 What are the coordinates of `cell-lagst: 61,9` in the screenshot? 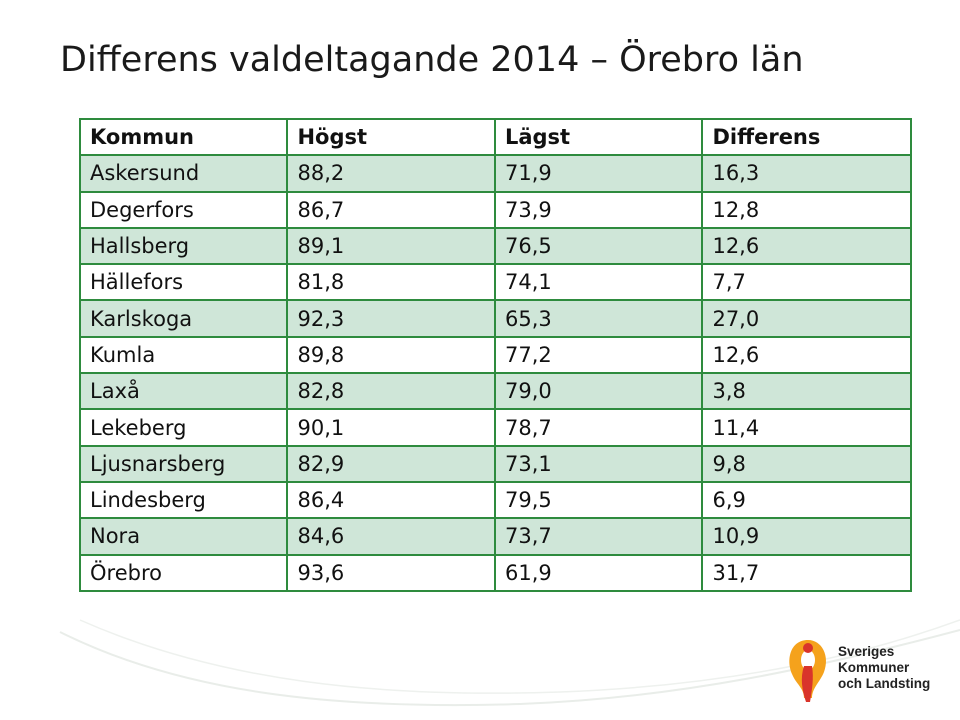 It's located at (598, 572).